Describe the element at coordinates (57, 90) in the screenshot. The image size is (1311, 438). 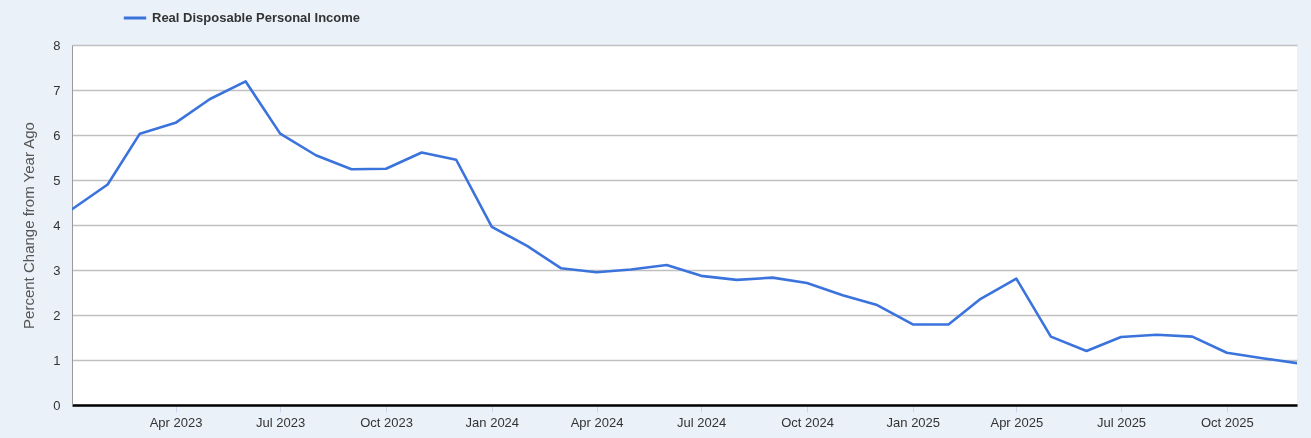
I see `y-tick-label: 7` at that location.